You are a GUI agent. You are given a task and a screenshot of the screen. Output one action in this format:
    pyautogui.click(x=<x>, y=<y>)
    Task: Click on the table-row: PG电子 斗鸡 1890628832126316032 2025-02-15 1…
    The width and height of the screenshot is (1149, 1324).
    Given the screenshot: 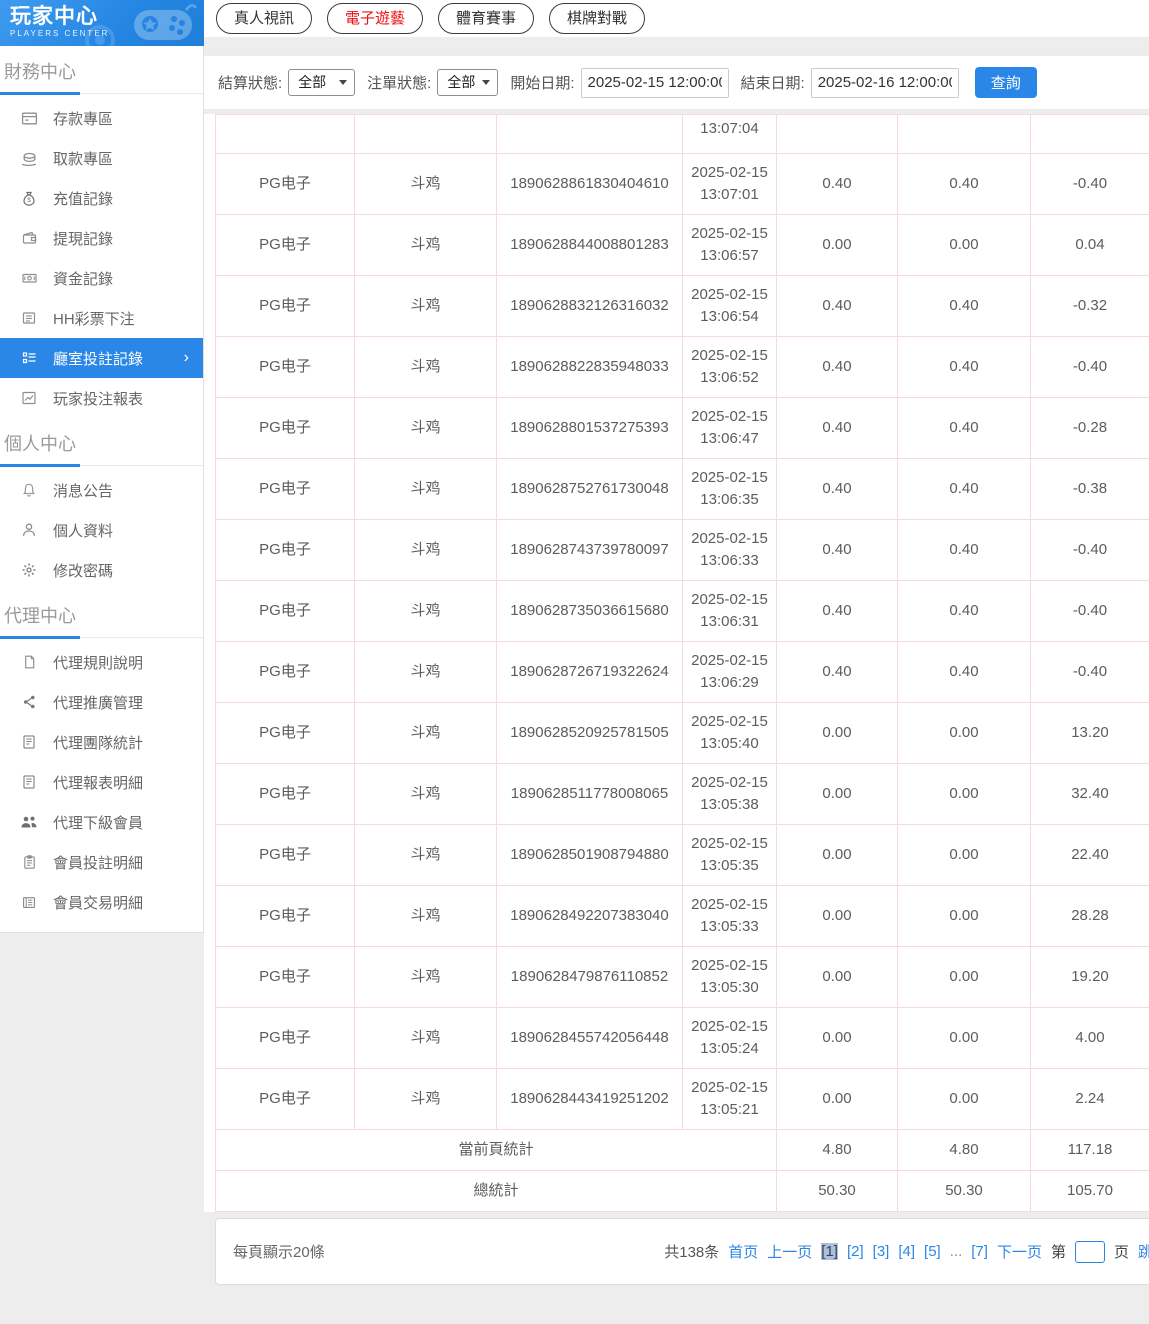 What is the action you would take?
    pyautogui.click(x=682, y=306)
    